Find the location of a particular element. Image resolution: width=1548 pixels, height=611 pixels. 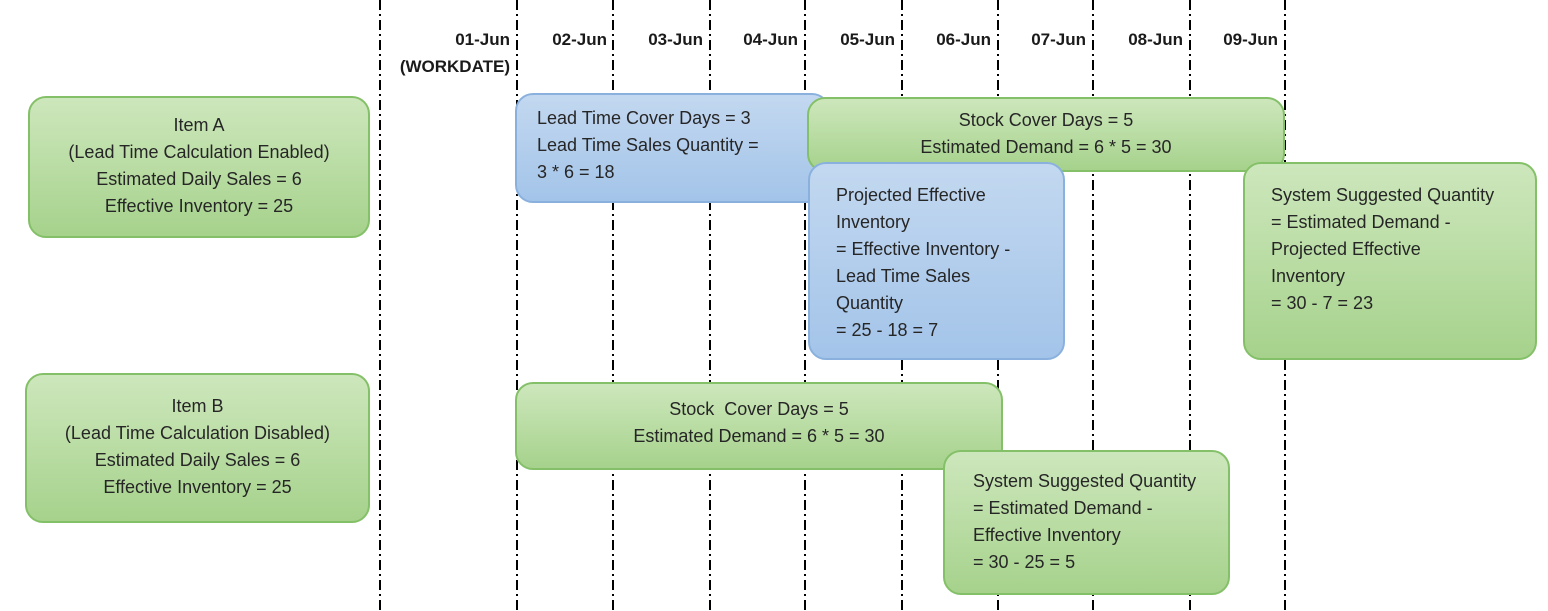

workdate-label: (WORKDATE) is located at coordinates (454, 66).